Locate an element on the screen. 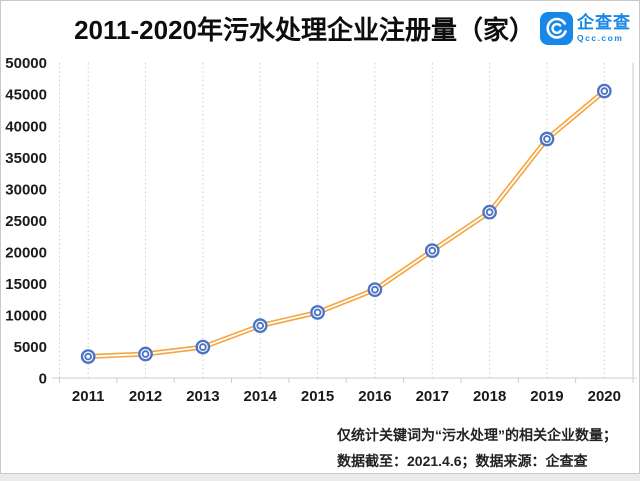  y-tick-label: 45000 is located at coordinates (26, 95).